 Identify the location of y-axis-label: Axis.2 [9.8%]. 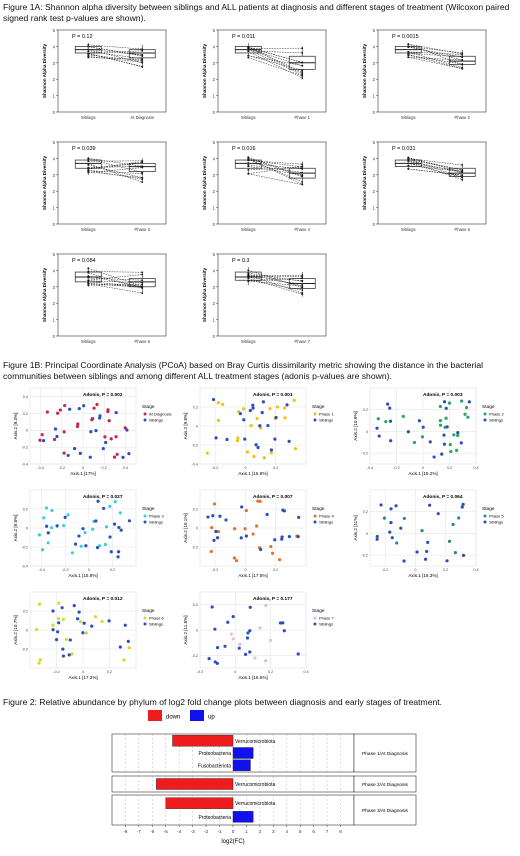
(185, 426).